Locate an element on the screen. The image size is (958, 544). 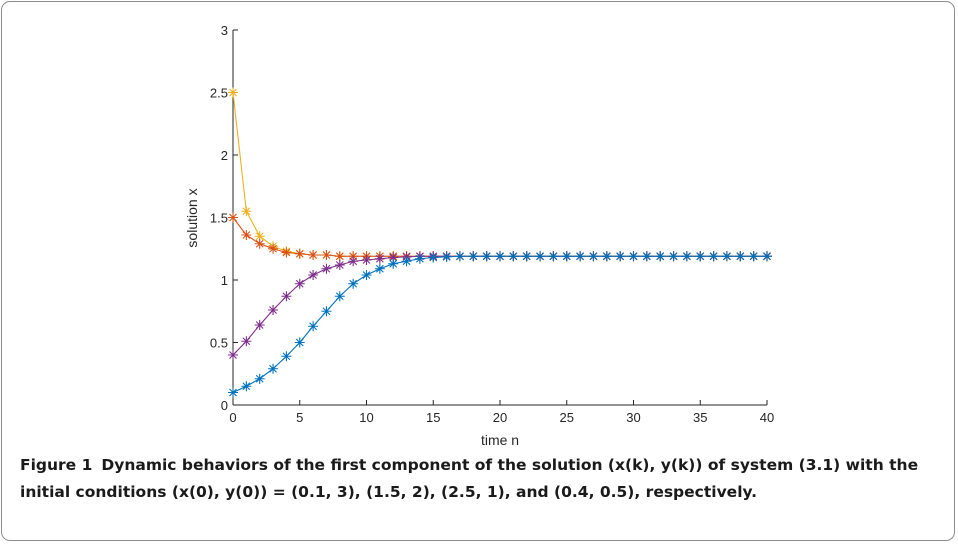
y-tick-label: 3 is located at coordinates (224, 30).